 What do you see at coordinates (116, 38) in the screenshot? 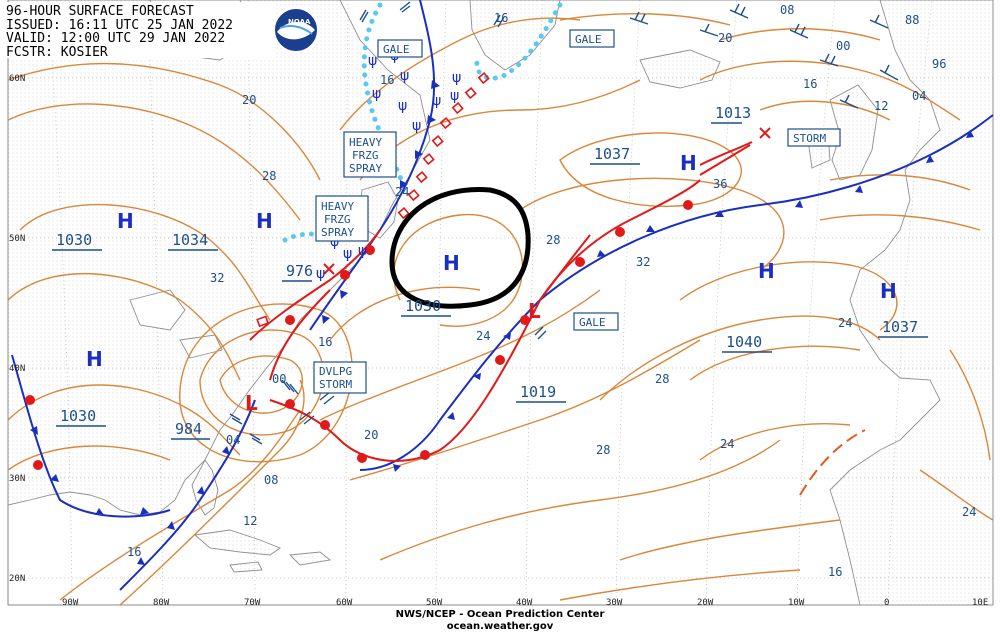
I see `valid-line: VALID: 12:00 UTC 29 JAN 2022` at bounding box center [116, 38].